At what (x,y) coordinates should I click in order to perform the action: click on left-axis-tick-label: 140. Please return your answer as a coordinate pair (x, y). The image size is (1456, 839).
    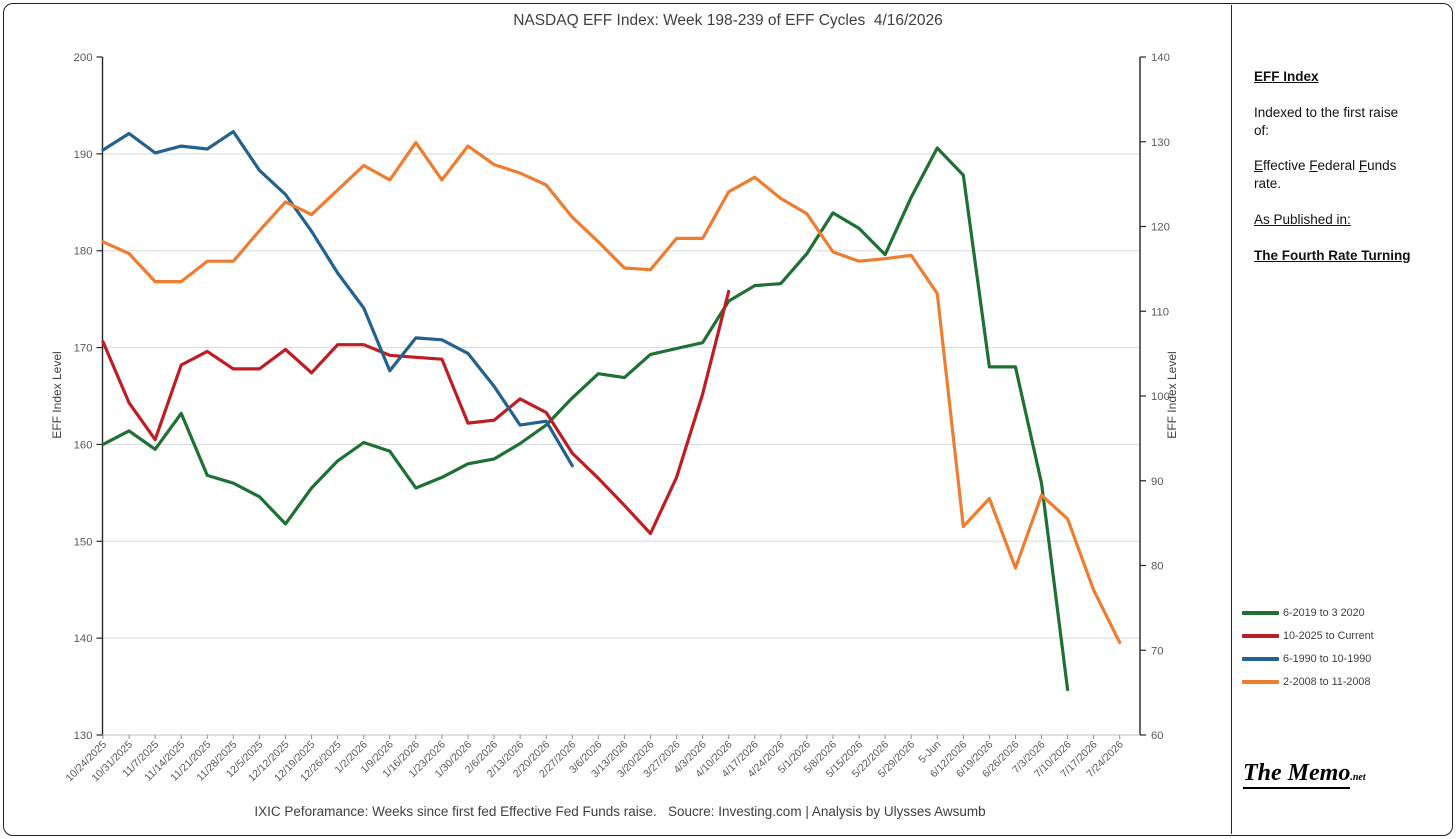
    Looking at the image, I should click on (83, 639).